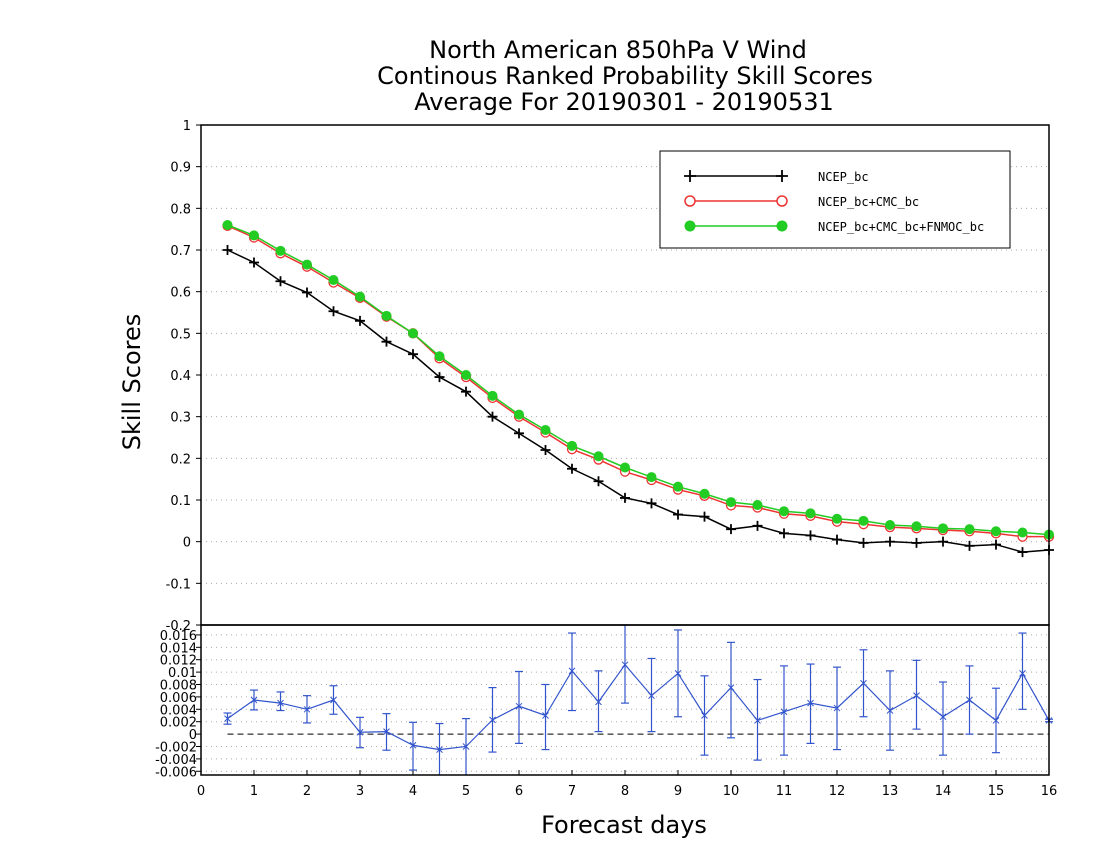 Image resolution: width=1100 pixels, height=850 pixels. I want to click on x-tick-label: 8, so click(625, 791).